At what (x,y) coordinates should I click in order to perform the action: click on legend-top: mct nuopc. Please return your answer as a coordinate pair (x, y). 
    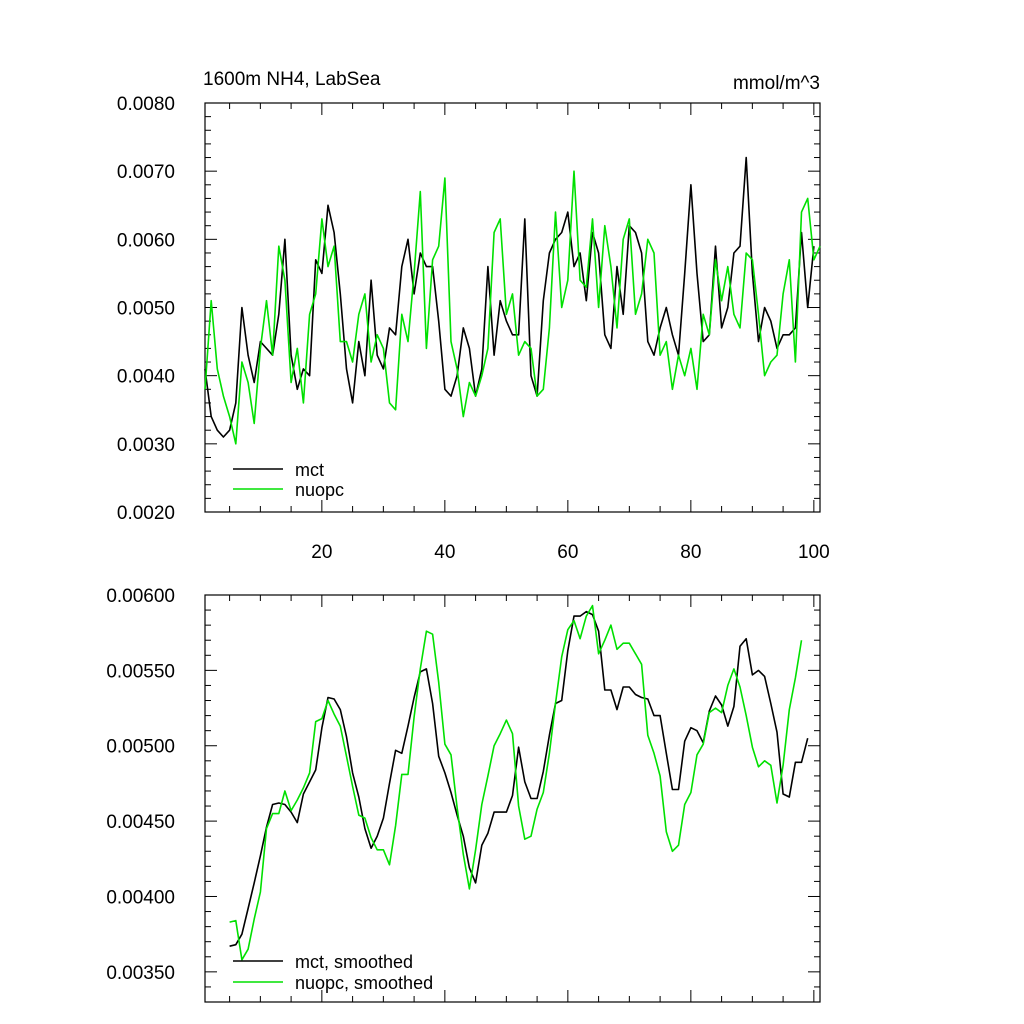
    Looking at the image, I should click on (288, 480).